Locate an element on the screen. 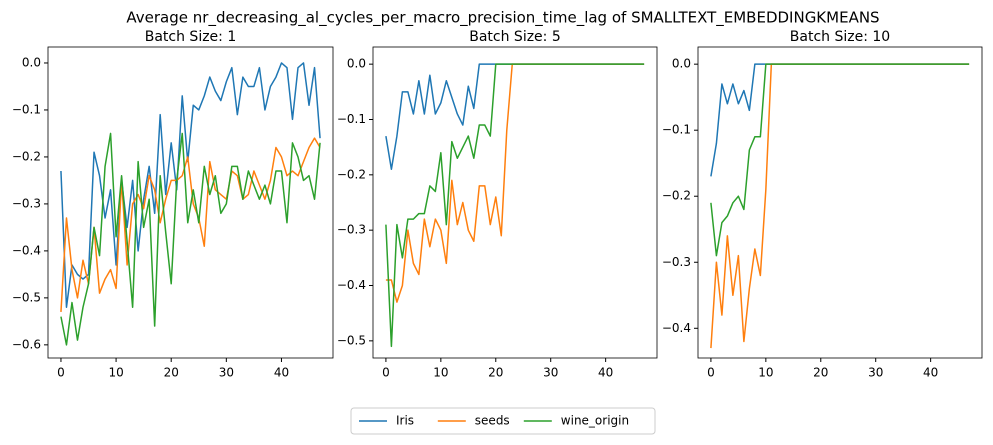  subplot-title: Batch Size: 5 is located at coordinates (515, 37).